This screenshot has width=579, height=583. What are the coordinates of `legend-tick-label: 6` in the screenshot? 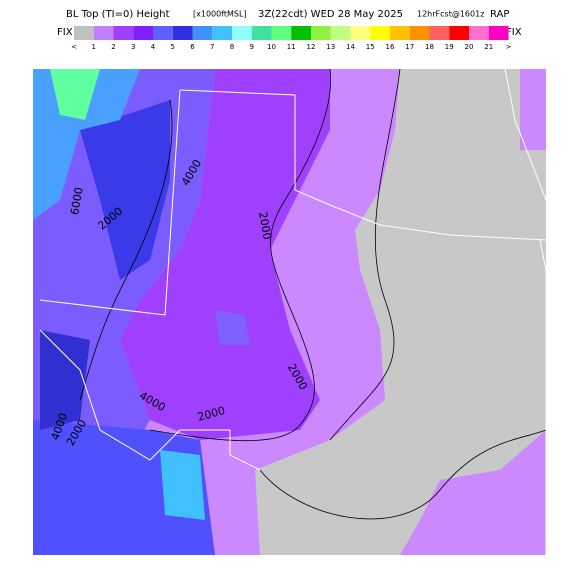 It's located at (192, 47).